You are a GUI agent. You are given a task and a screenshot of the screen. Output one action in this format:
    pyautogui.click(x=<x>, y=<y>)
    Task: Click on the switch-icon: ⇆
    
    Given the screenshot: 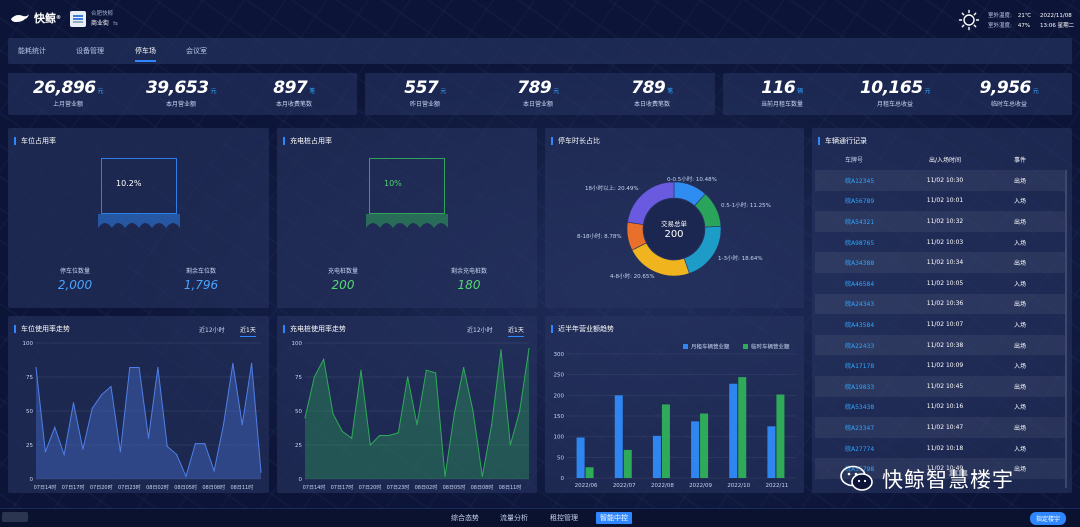 What is the action you would take?
    pyautogui.click(x=116, y=23)
    